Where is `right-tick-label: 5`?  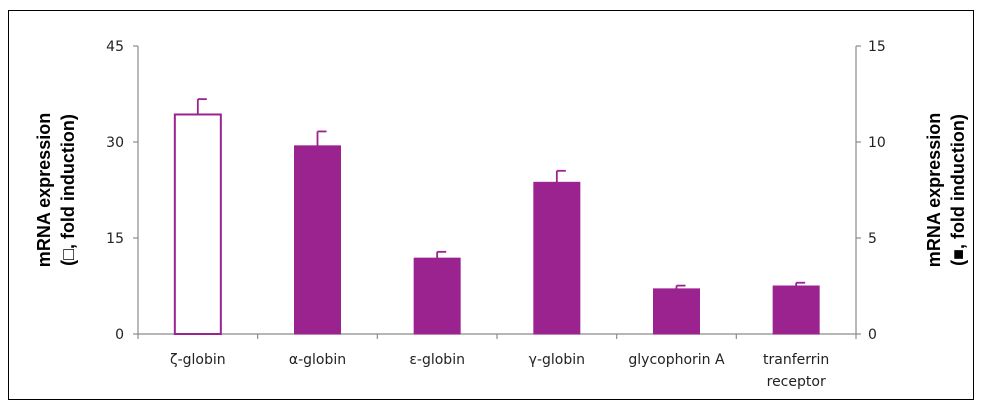 right-tick-label: 5 is located at coordinates (872, 239).